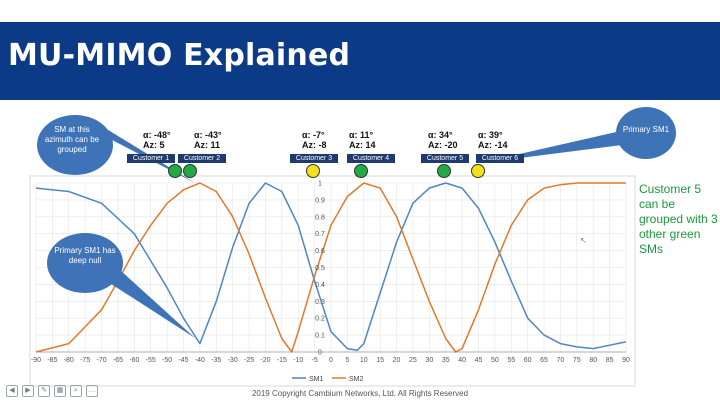 Image resolution: width=720 pixels, height=404 pixels. Describe the element at coordinates (76, 391) in the screenshot. I see `zoom-icon: ⌕` at that location.